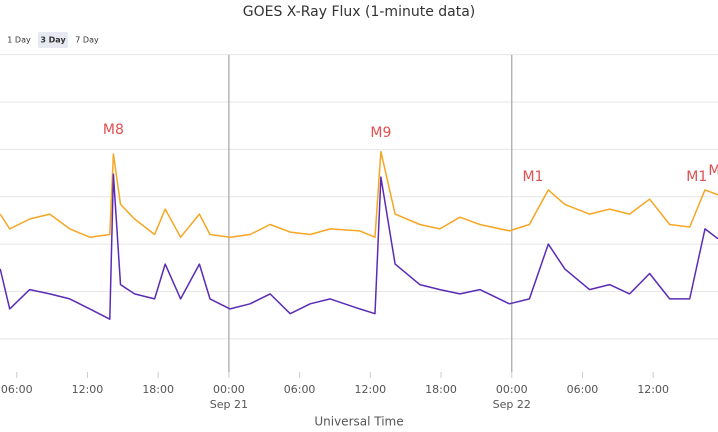 This screenshot has width=718, height=432. What do you see at coordinates (19, 40) in the screenshot?
I see `range-button: 1 Day` at bounding box center [19, 40].